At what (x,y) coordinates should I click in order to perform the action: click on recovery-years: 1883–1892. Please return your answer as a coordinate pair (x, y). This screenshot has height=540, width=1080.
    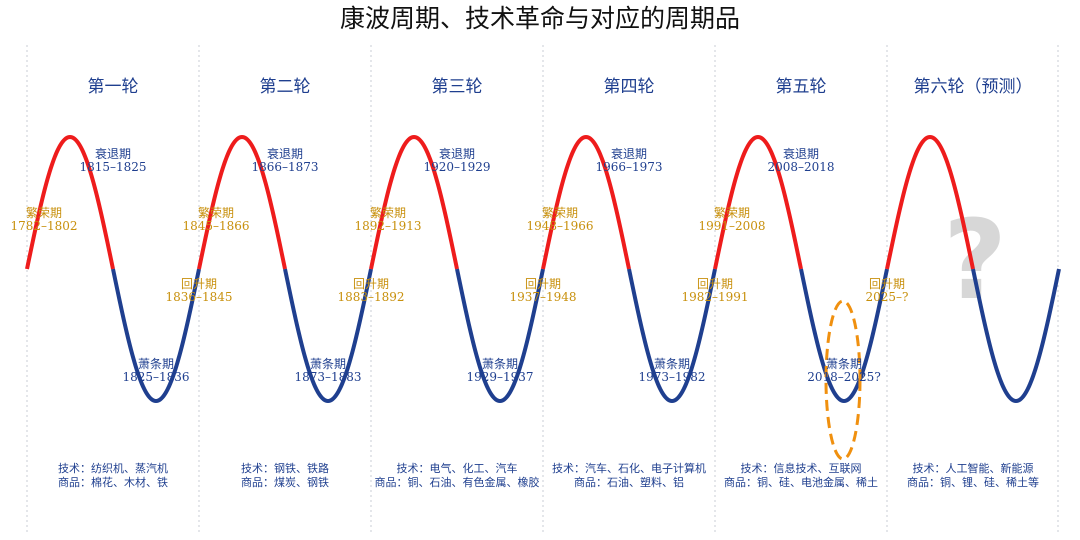
    Looking at the image, I should click on (370, 297).